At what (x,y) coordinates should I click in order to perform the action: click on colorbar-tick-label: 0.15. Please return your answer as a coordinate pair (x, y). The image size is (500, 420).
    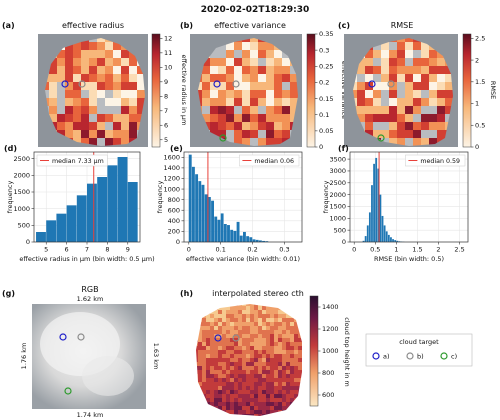
    Looking at the image, I should click on (326, 99).